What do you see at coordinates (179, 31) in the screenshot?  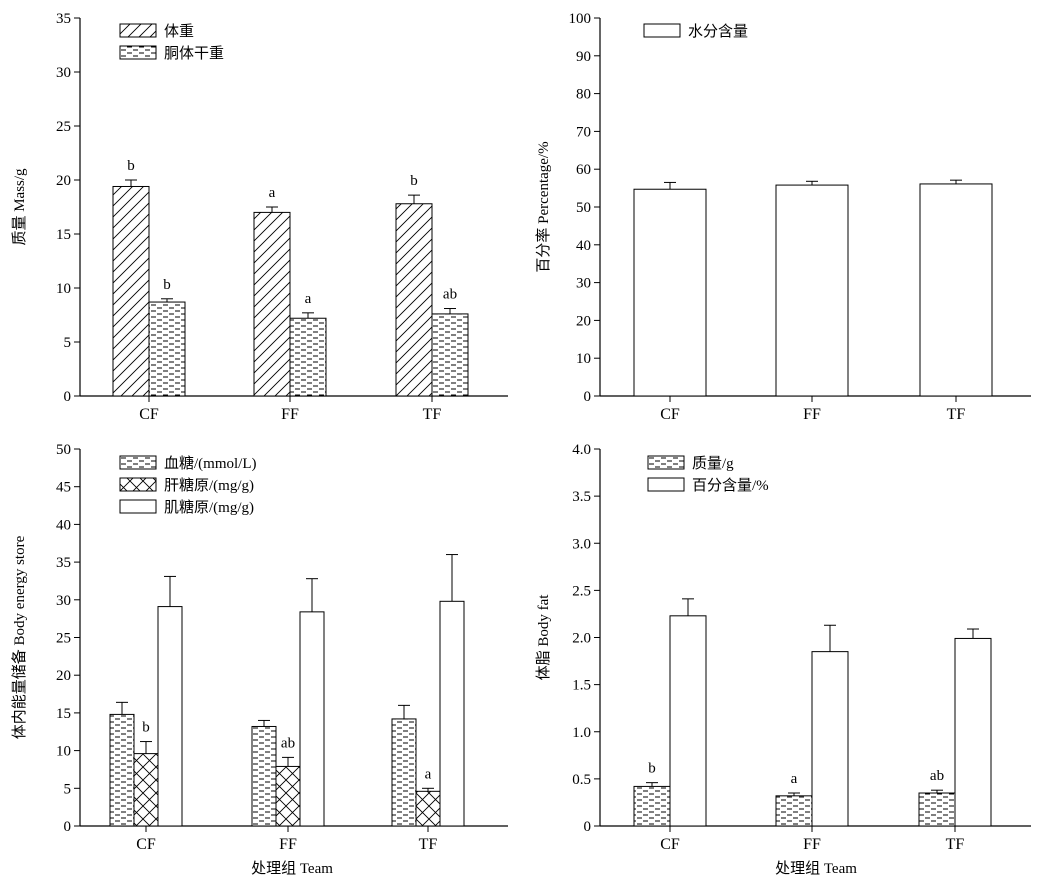 I see `legend-label: 体重` at bounding box center [179, 31].